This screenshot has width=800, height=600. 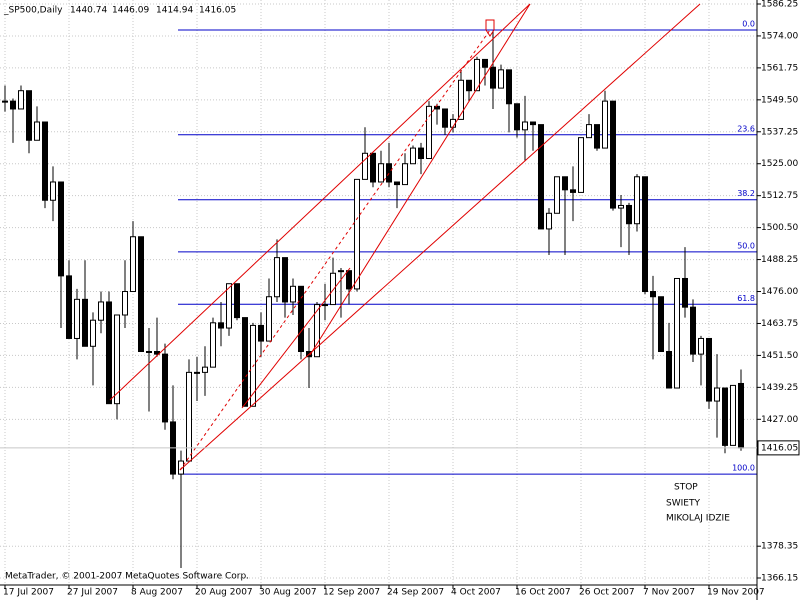 What do you see at coordinates (748, 23) in the screenshot?
I see `fibo-label: 0.0` at bounding box center [748, 23].